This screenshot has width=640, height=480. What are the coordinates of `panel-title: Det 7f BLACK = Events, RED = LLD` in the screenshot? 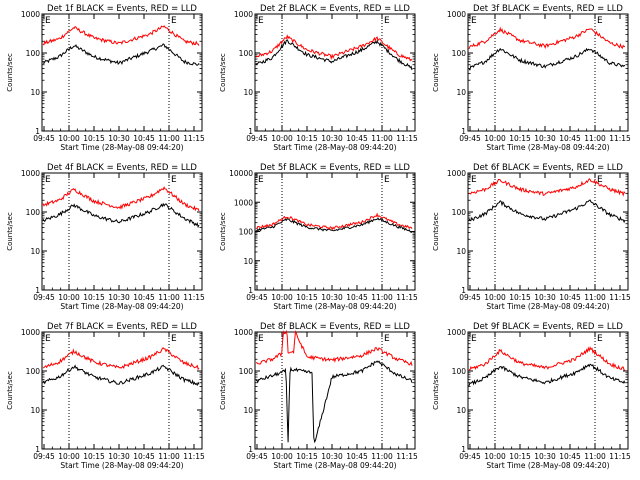 It's located at (122, 327).